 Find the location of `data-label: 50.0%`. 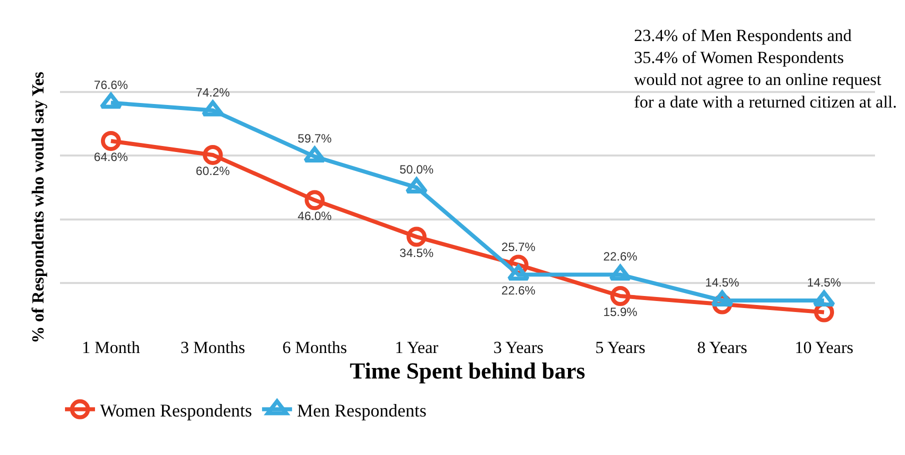

data-label: 50.0% is located at coordinates (417, 169).